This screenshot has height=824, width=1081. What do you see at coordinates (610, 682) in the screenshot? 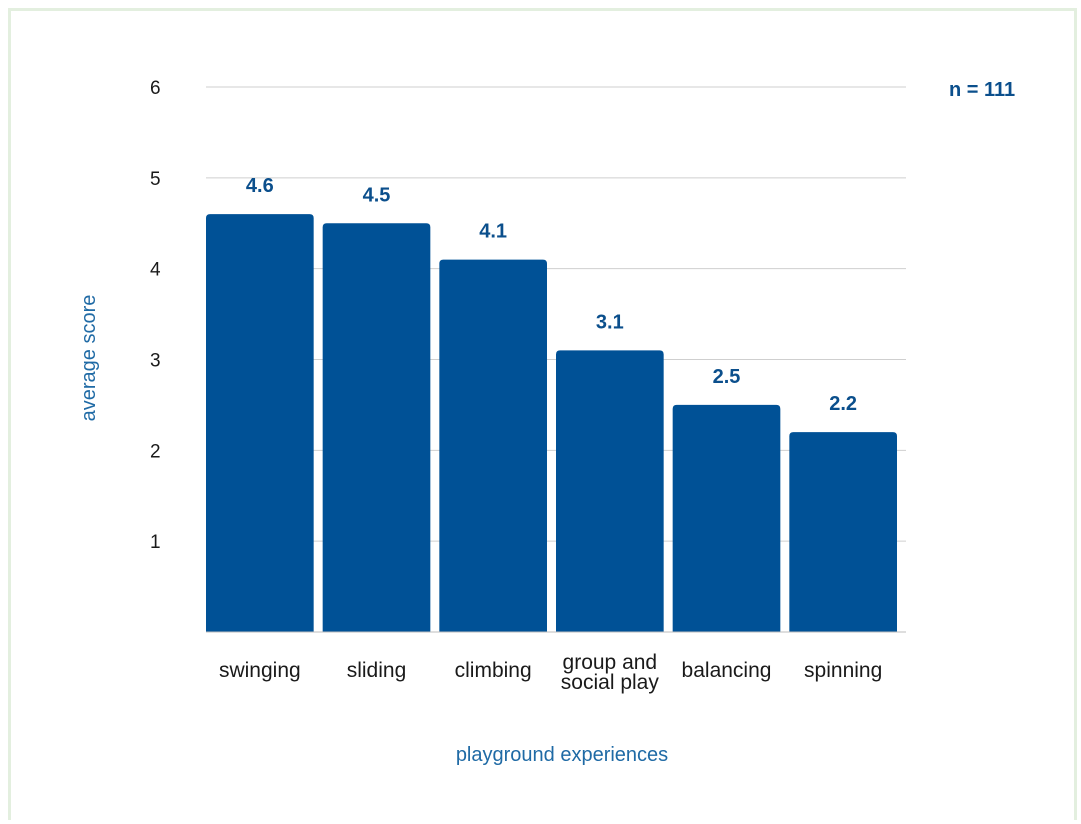
I see `category-label-line: social play` at bounding box center [610, 682].